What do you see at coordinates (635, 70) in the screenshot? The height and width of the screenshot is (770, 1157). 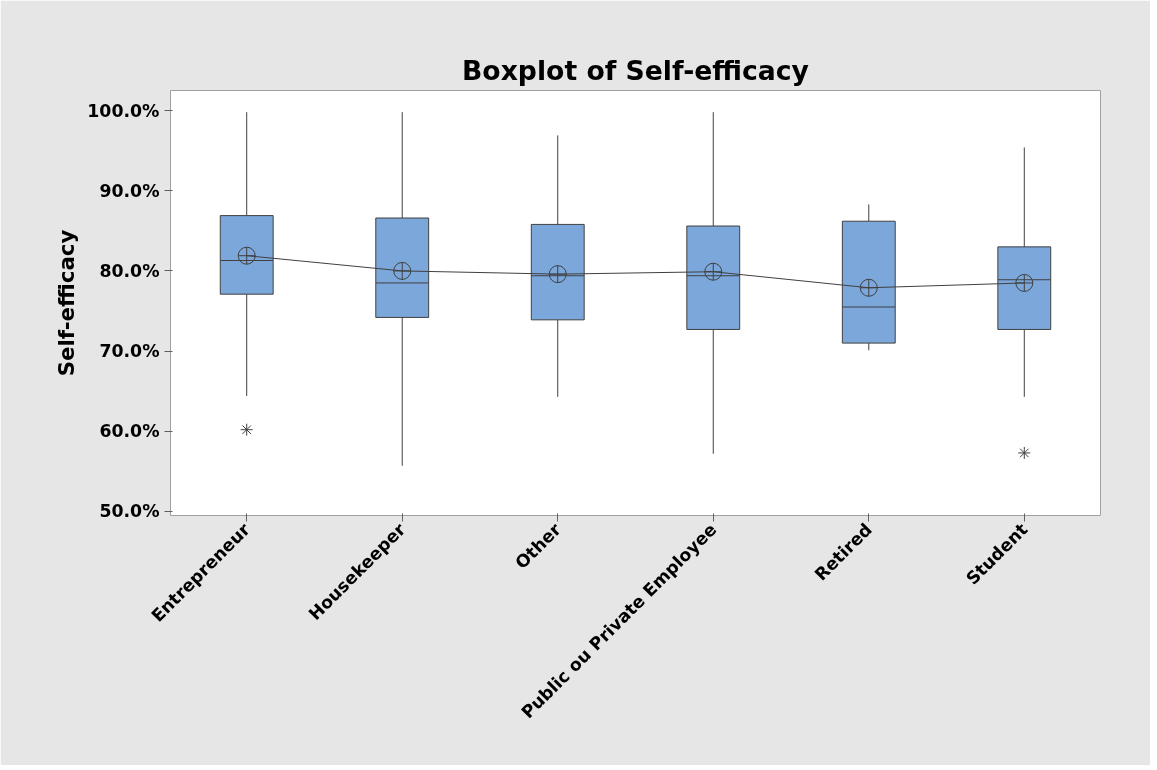 I see `chart-title: Boxplot of Self-efficacy` at bounding box center [635, 70].